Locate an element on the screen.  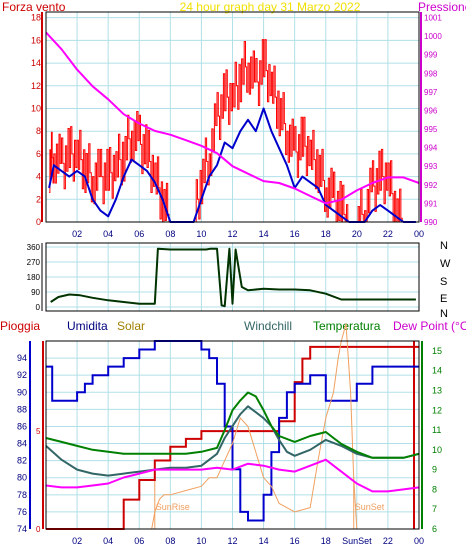
chart-title: 24 hour graph day 31 Marzo 2022 is located at coordinates (270, 7).